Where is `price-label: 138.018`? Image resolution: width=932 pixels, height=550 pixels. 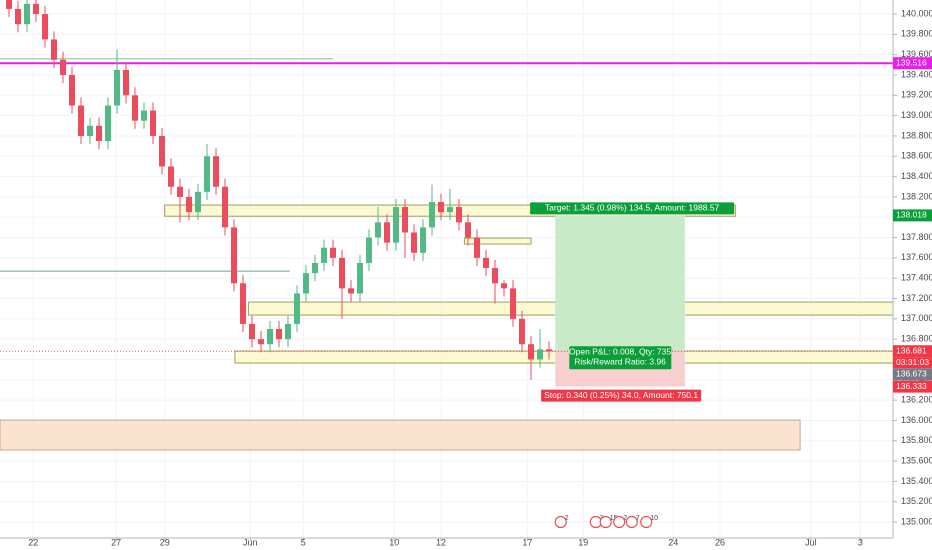 price-label: 138.018 is located at coordinates (911, 215).